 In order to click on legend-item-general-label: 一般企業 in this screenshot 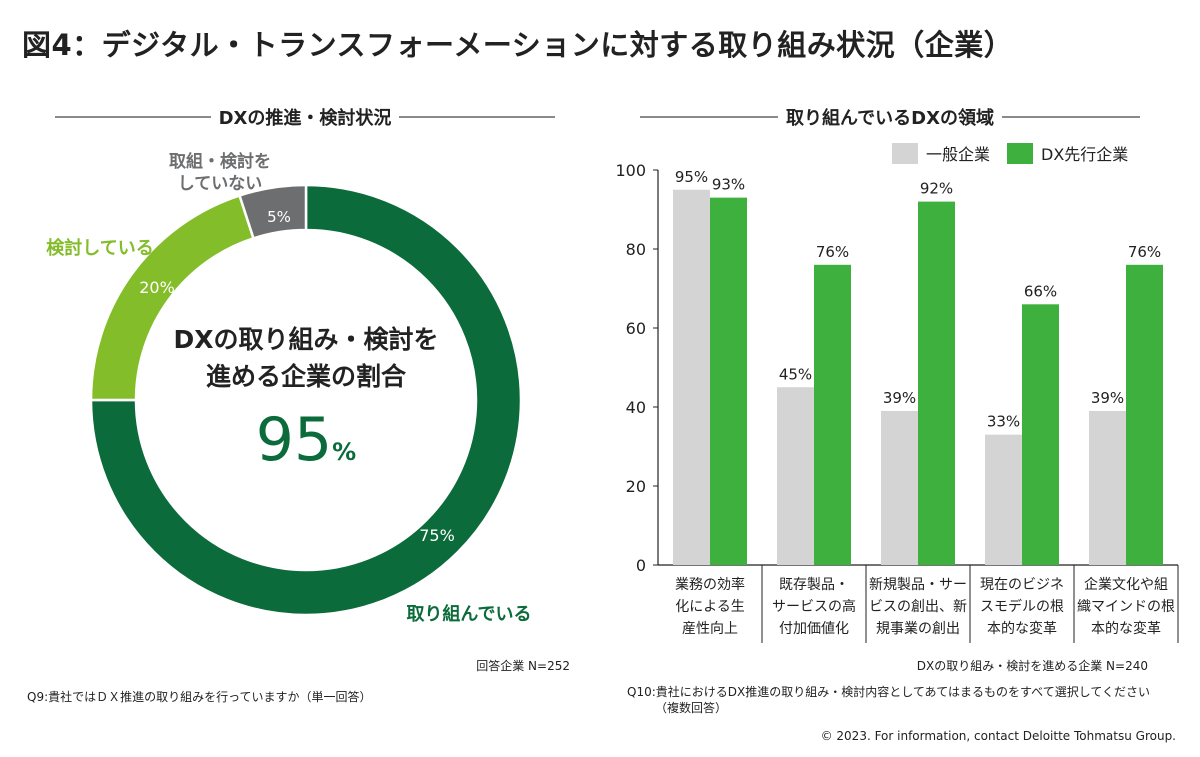, I will do `click(958, 154)`.